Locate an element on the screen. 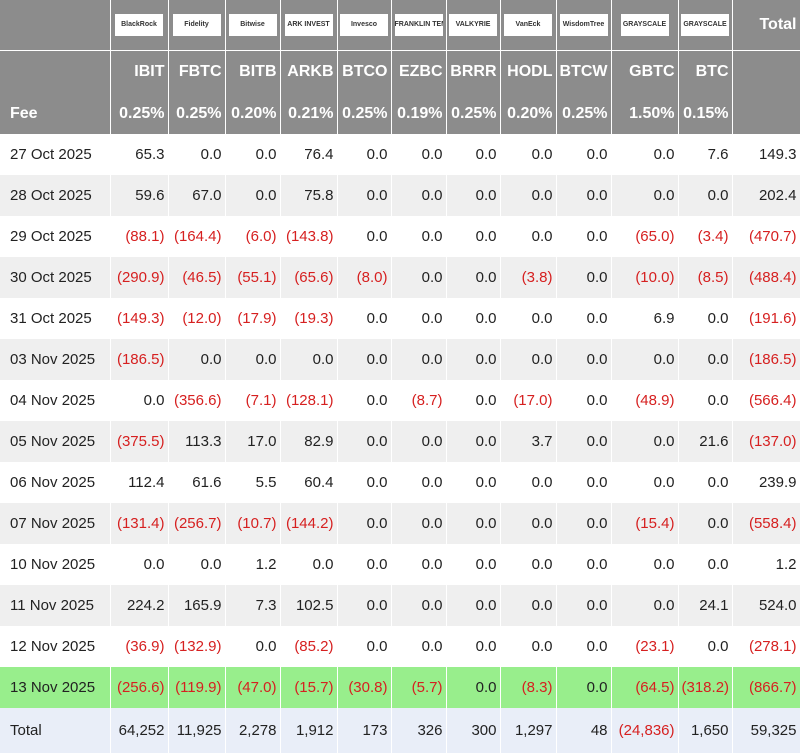  flow-cell: (149.3) is located at coordinates (139, 318).